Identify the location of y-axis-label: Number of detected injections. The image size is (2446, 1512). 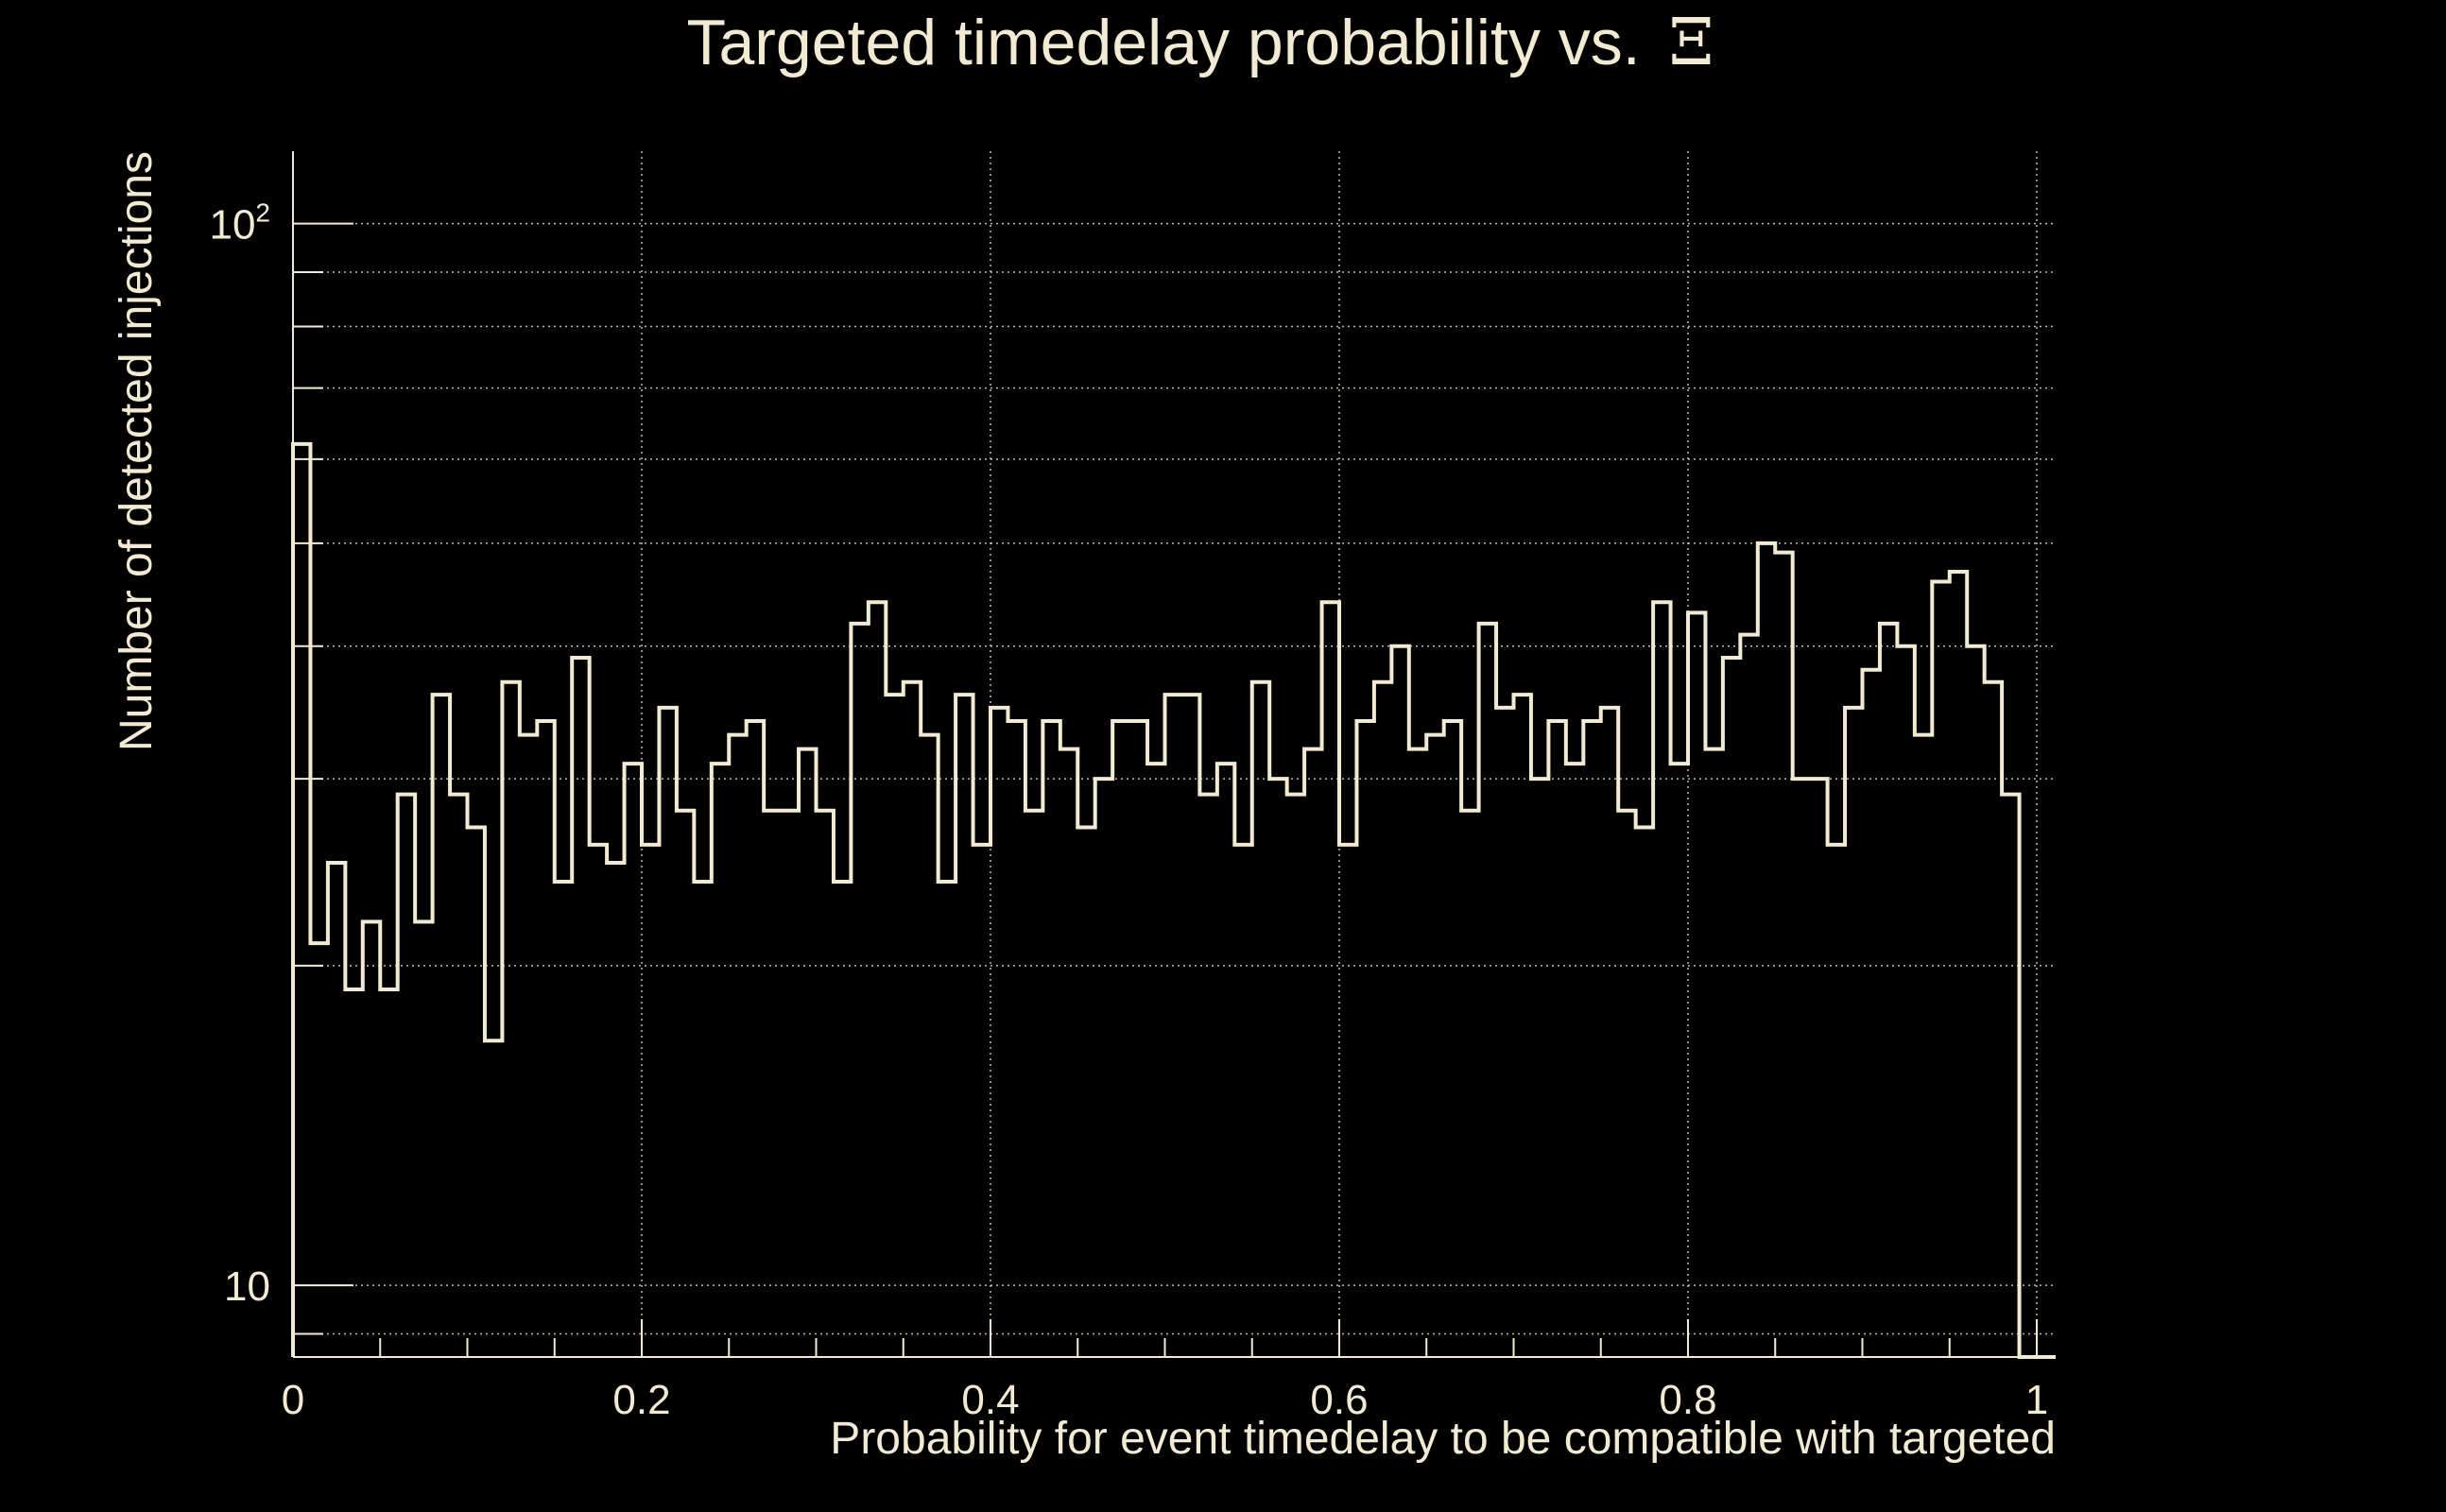
(137, 451).